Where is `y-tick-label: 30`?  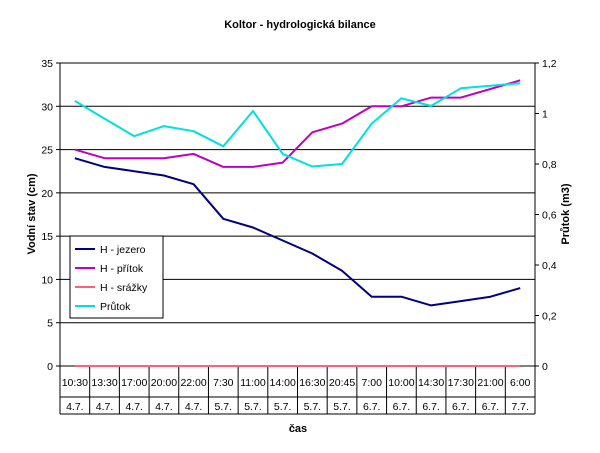
y-tick-label: 30 is located at coordinates (47, 107).